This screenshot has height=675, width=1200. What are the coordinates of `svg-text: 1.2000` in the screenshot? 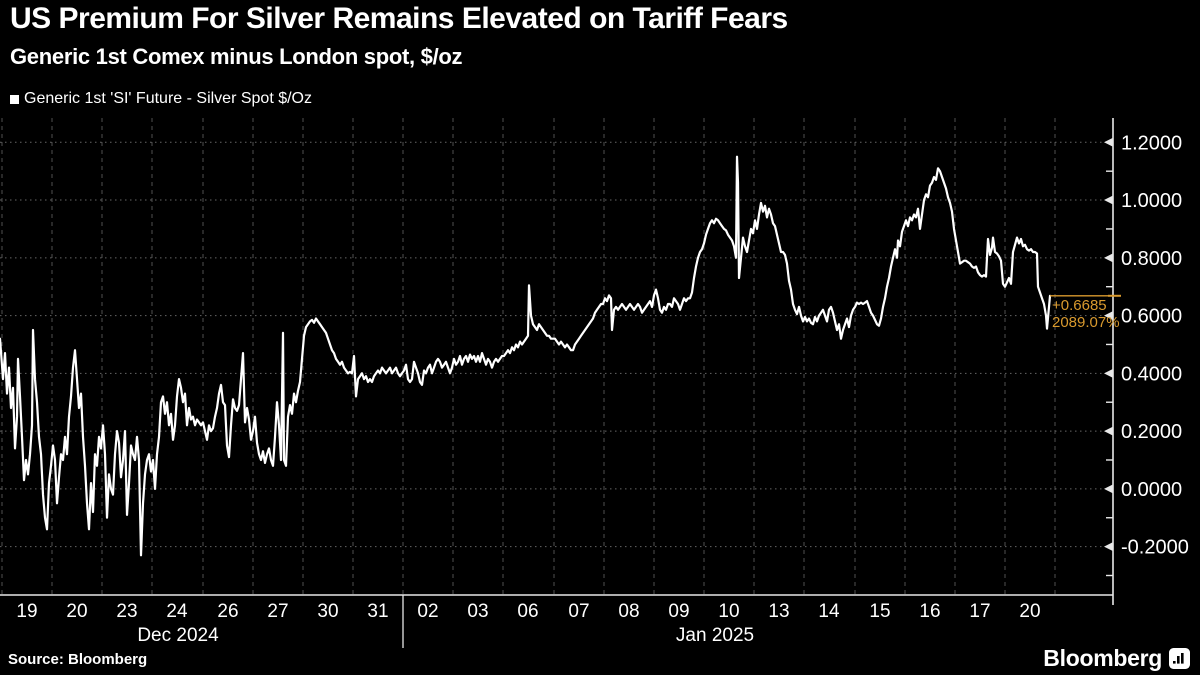 It's located at (1151, 143).